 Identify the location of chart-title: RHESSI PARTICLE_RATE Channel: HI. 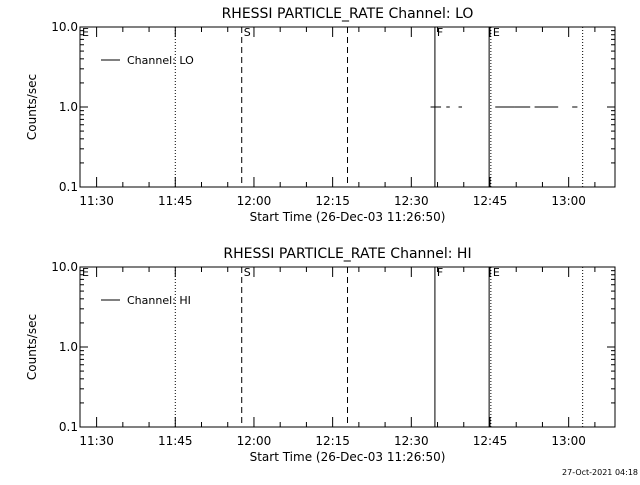
(347, 254).